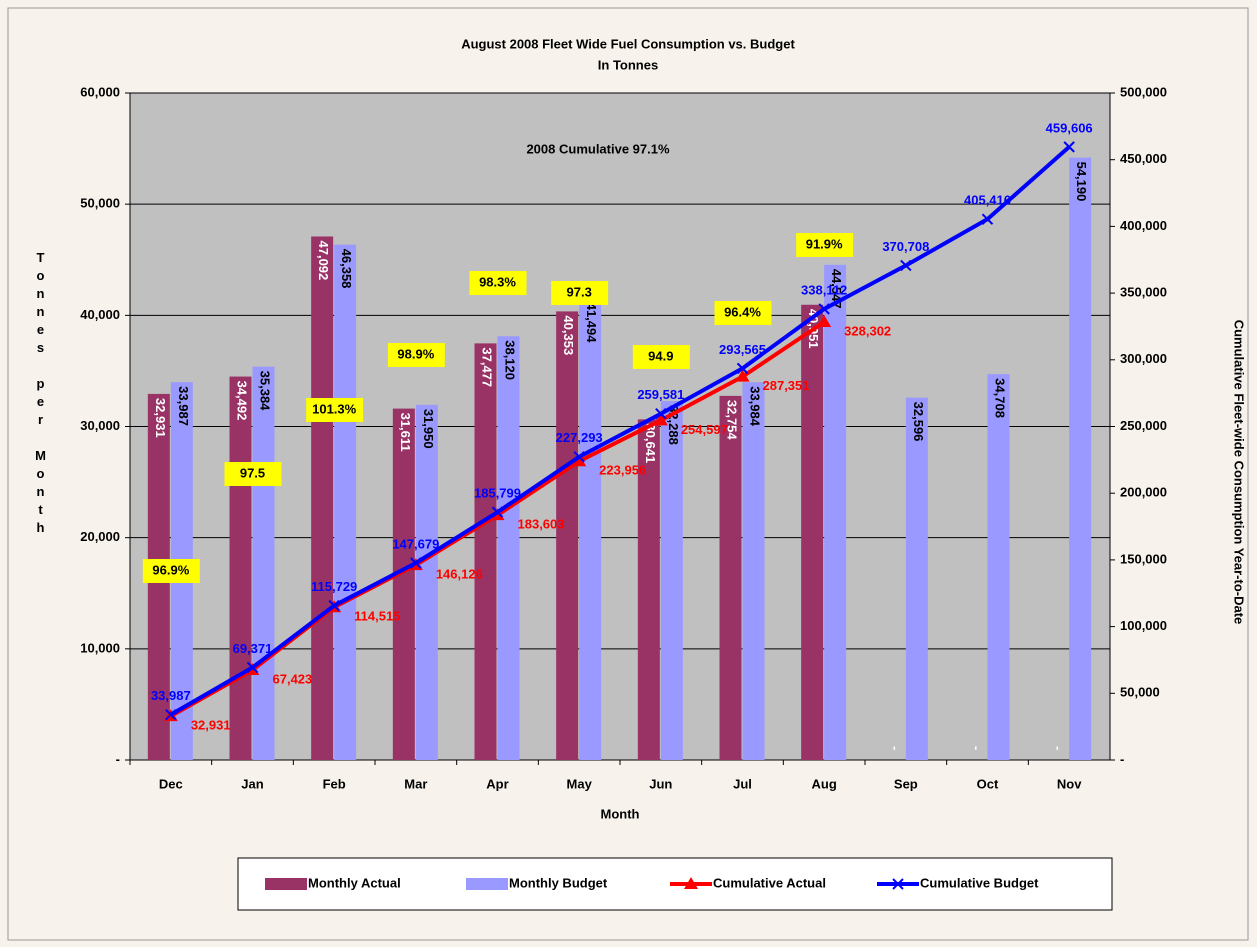 Image resolution: width=1257 pixels, height=947 pixels. Describe the element at coordinates (755, 406) in the screenshot. I see `bar-value-label: 33,984` at that location.